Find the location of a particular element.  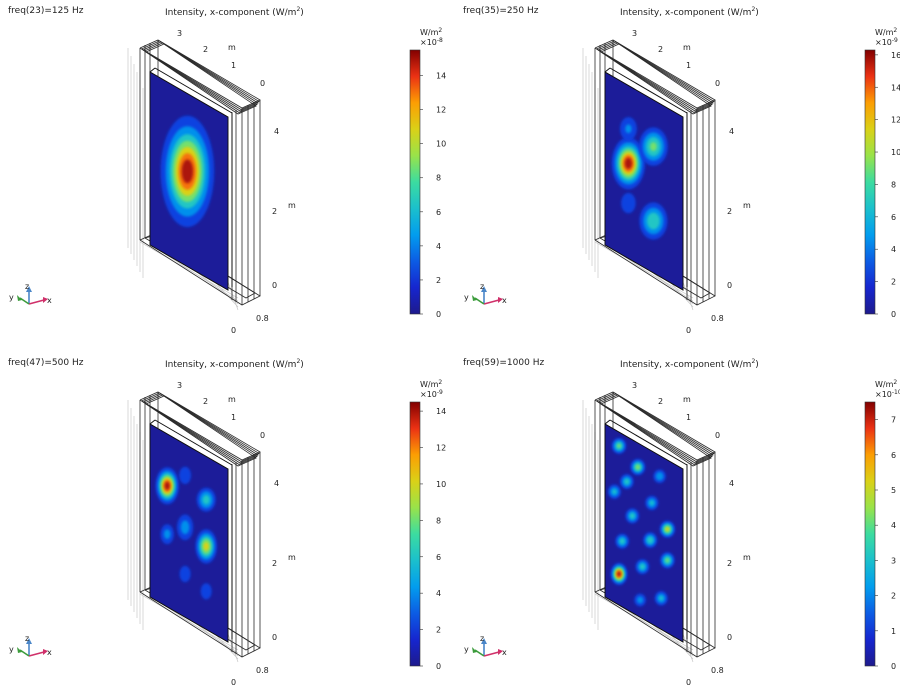

colorbar-tick-label: 4 is located at coordinates (893, 525).